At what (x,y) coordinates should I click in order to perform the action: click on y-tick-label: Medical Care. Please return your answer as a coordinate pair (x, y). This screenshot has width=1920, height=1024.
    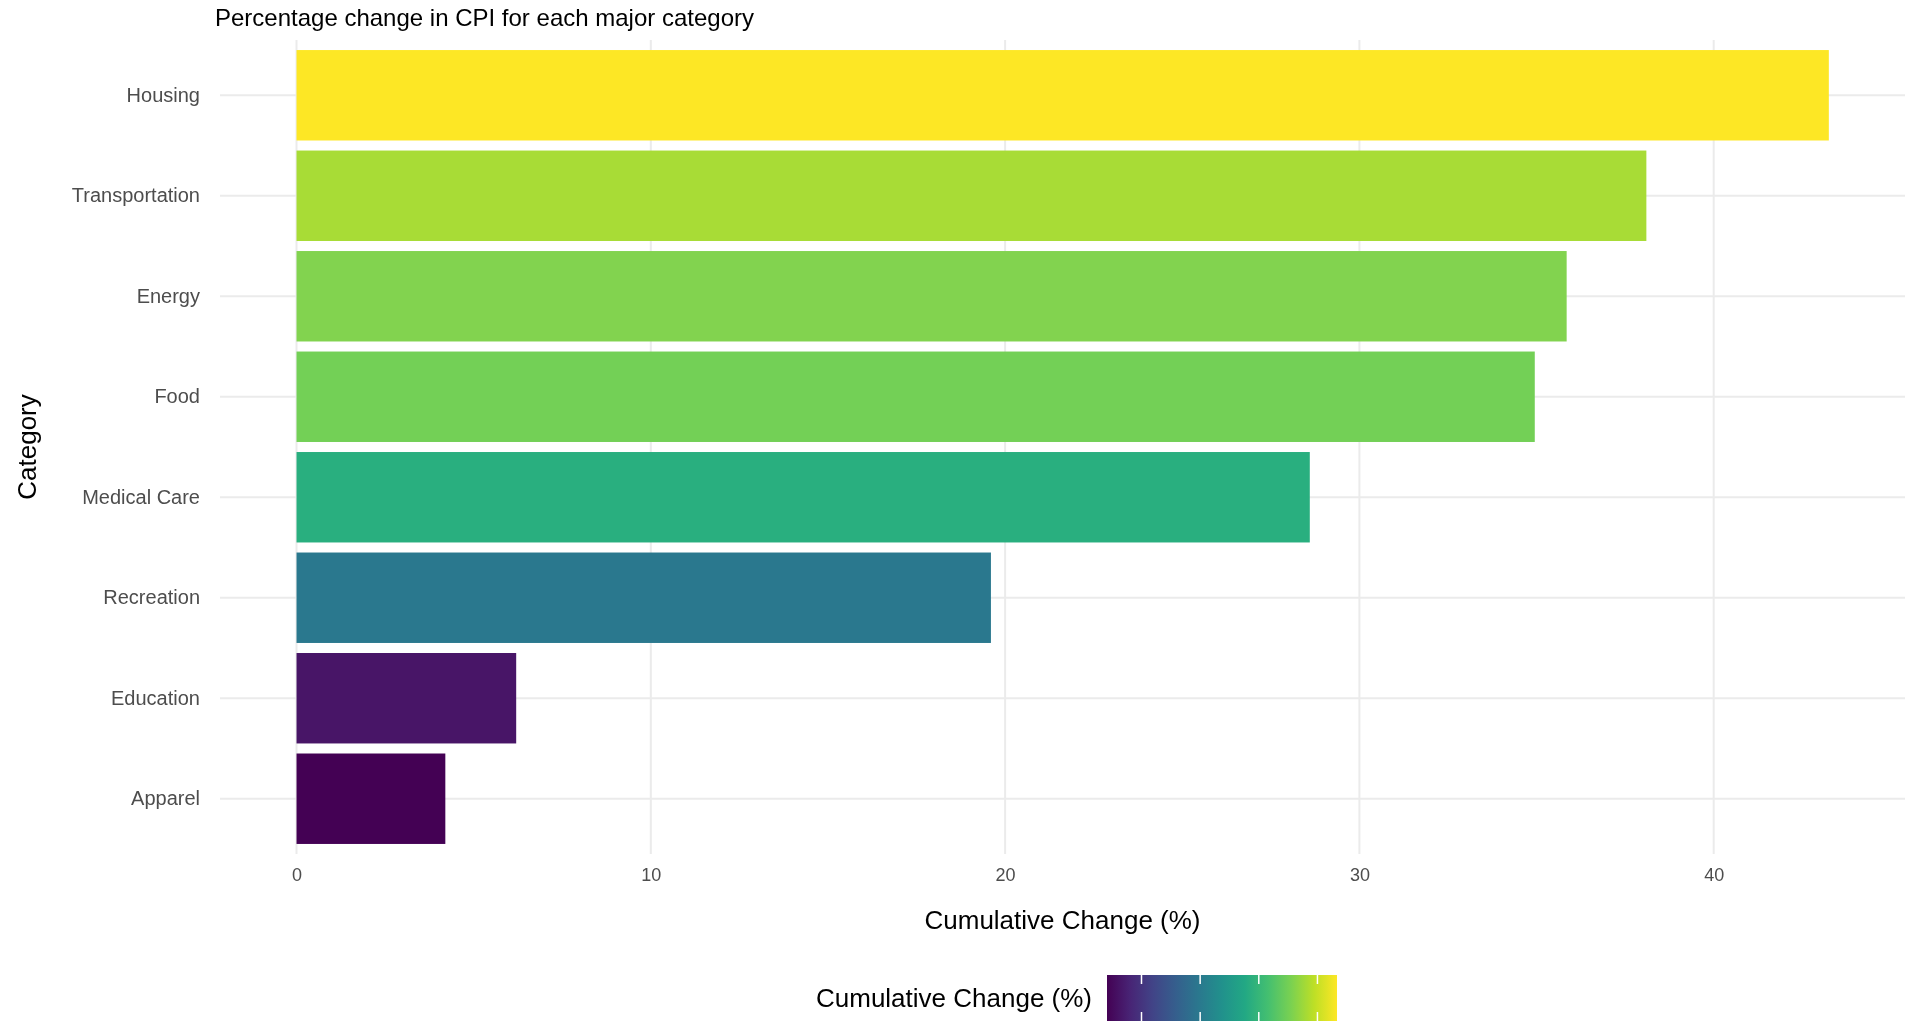
    Looking at the image, I should click on (141, 496).